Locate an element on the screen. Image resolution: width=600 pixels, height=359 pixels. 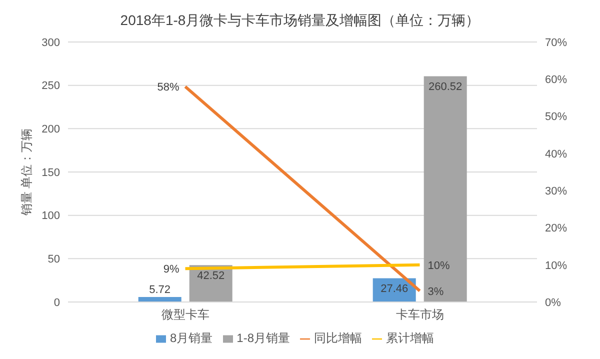
y-tick-label: 250 is located at coordinates (51, 86).